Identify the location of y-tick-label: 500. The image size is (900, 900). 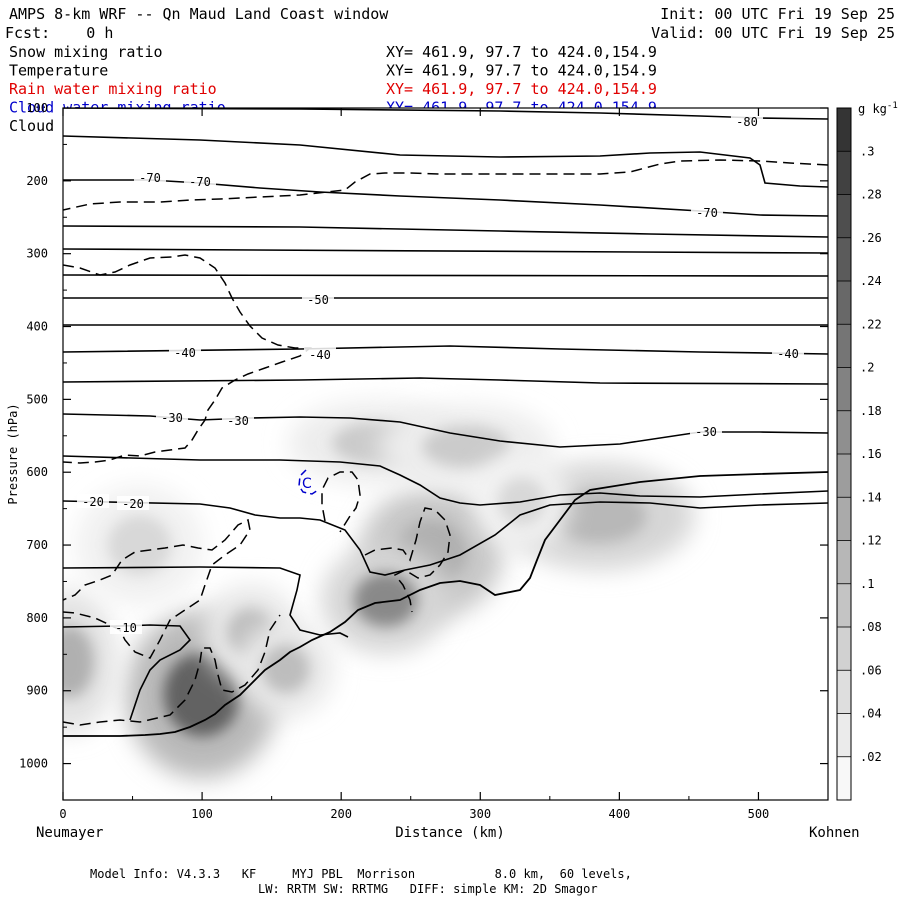
(37, 399).